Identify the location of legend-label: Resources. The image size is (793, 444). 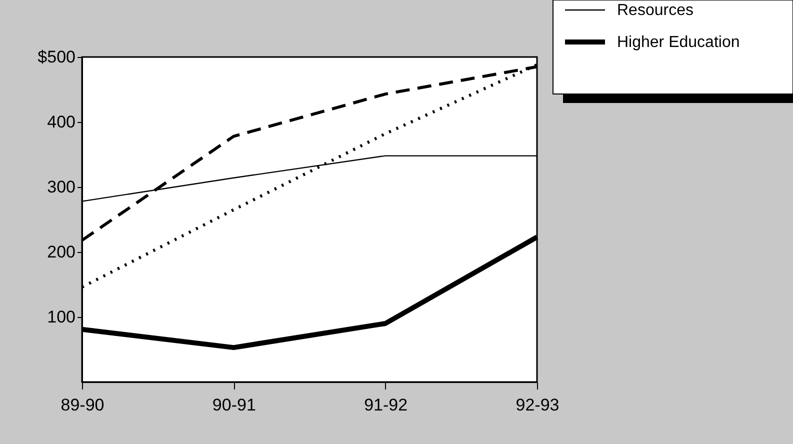
(655, 10).